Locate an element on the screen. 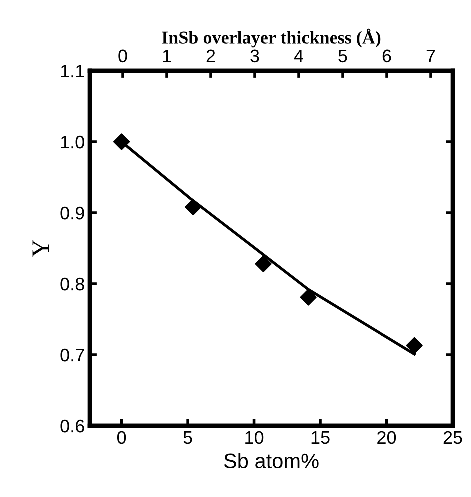 This screenshot has height=497, width=471. x2-tick-label: 4 is located at coordinates (299, 56).